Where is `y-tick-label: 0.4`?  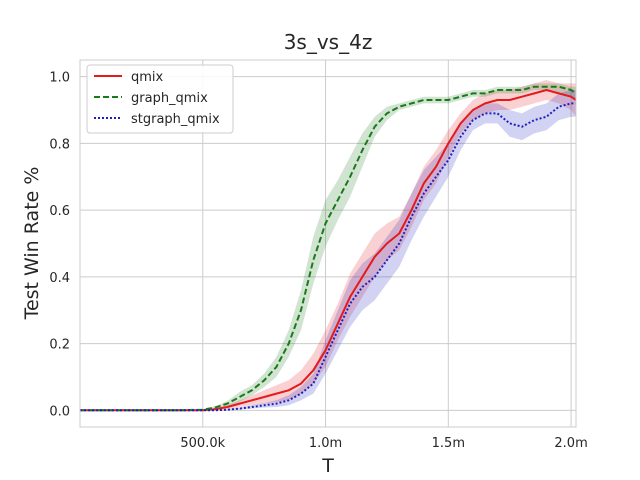 y-tick-label: 0.4 is located at coordinates (59, 278).